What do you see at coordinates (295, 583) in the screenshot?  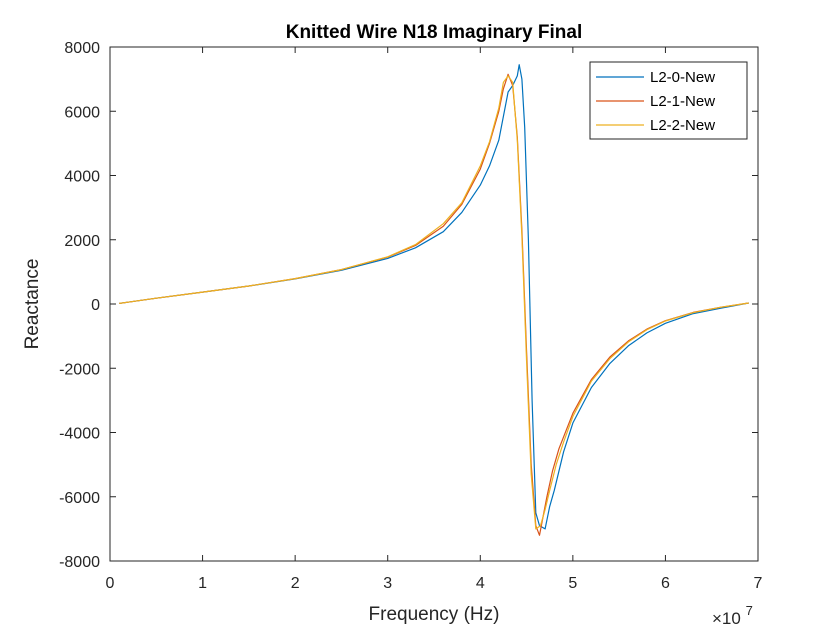 I see `x-tick-label: 2` at bounding box center [295, 583].